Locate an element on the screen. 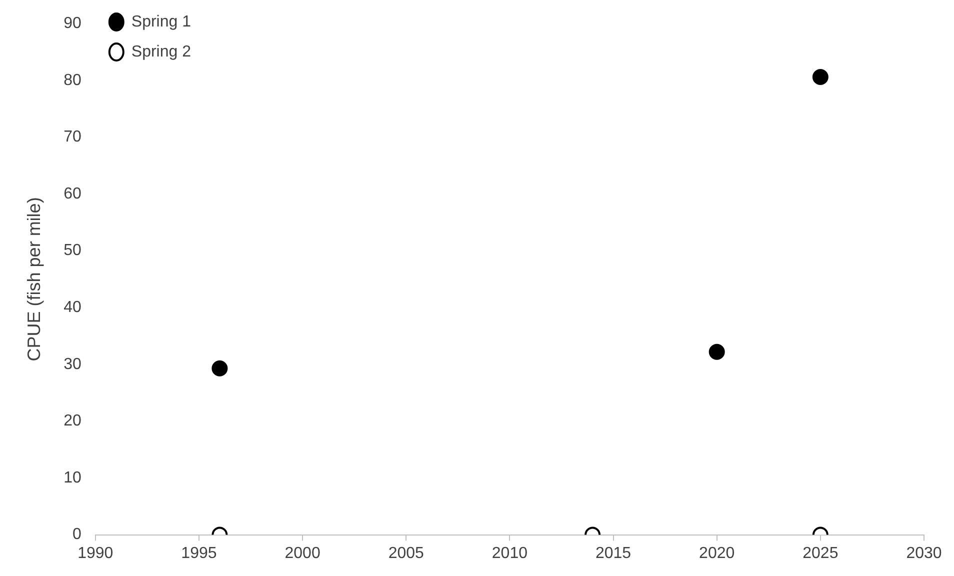 This screenshot has width=954, height=576. y-axis-title: CPUE (fish per mile) is located at coordinates (34, 279).